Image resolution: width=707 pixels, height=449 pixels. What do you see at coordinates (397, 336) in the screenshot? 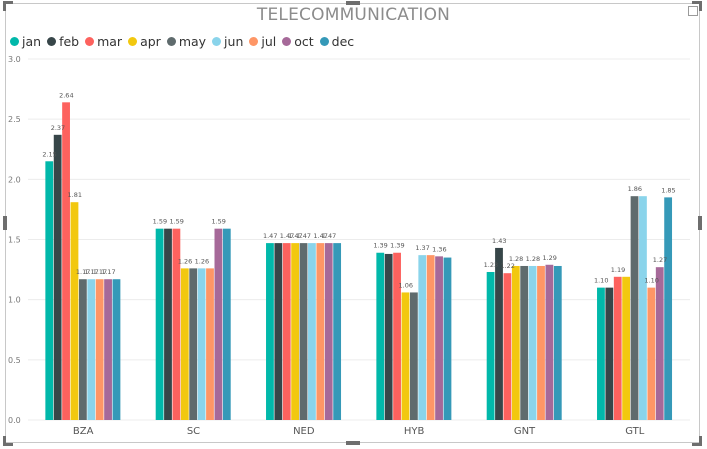
I see `bar-mar-hyb` at bounding box center [397, 336].